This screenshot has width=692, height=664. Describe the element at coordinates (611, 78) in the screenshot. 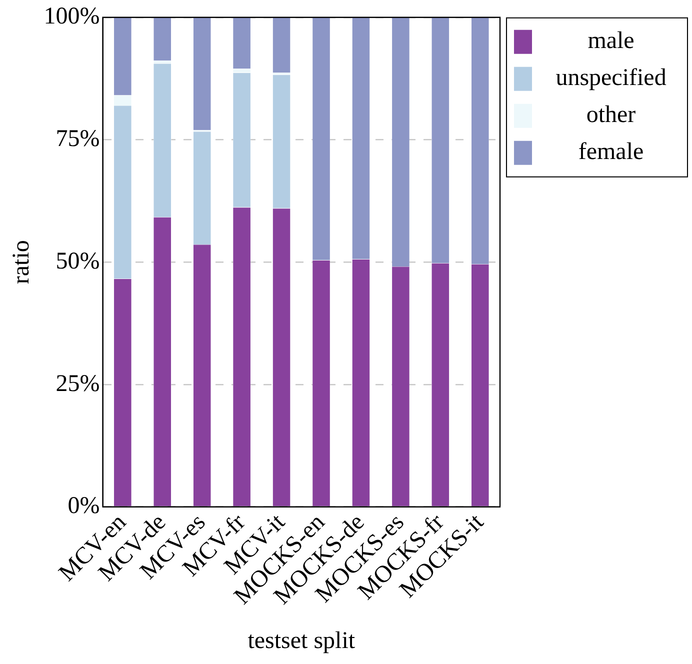

I see `legend-label: unspecified` at that location.